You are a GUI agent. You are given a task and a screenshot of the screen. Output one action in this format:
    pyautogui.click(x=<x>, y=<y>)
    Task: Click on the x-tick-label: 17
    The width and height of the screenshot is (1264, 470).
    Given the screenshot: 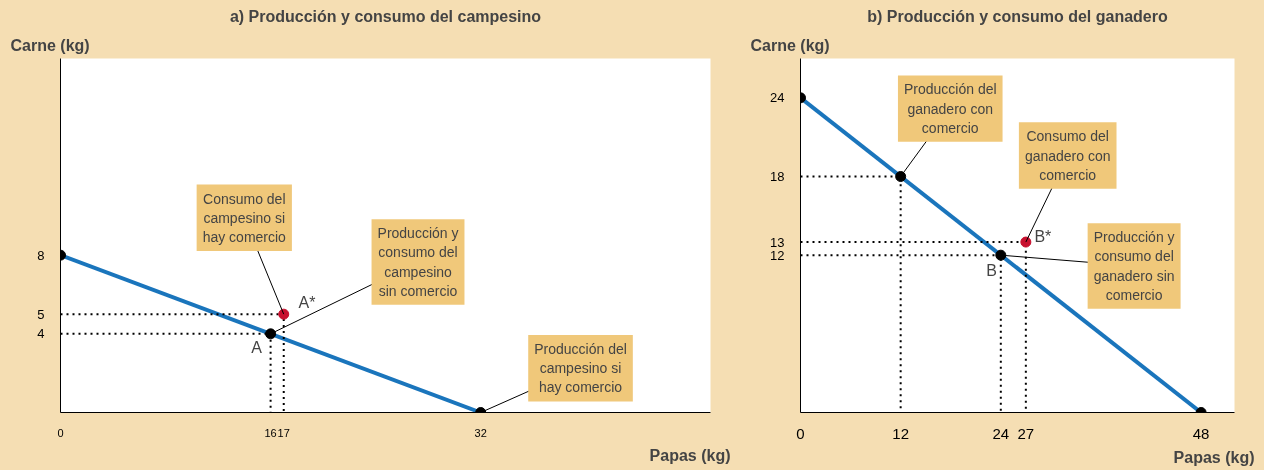 What is the action you would take?
    pyautogui.click(x=283, y=432)
    